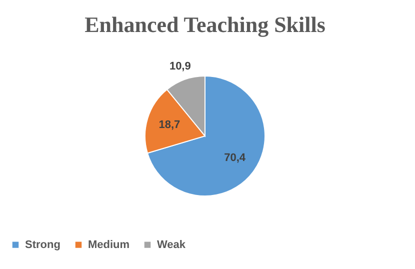 The height and width of the screenshot is (269, 415). Describe the element at coordinates (205, 24) in the screenshot. I see `chart-title: Enhanced Teaching Skills` at that location.